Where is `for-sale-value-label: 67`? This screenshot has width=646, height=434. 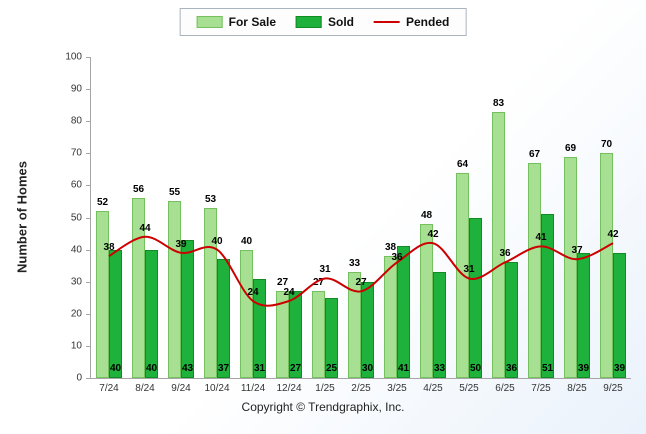
for-sale-value-label: 67 is located at coordinates (534, 154).